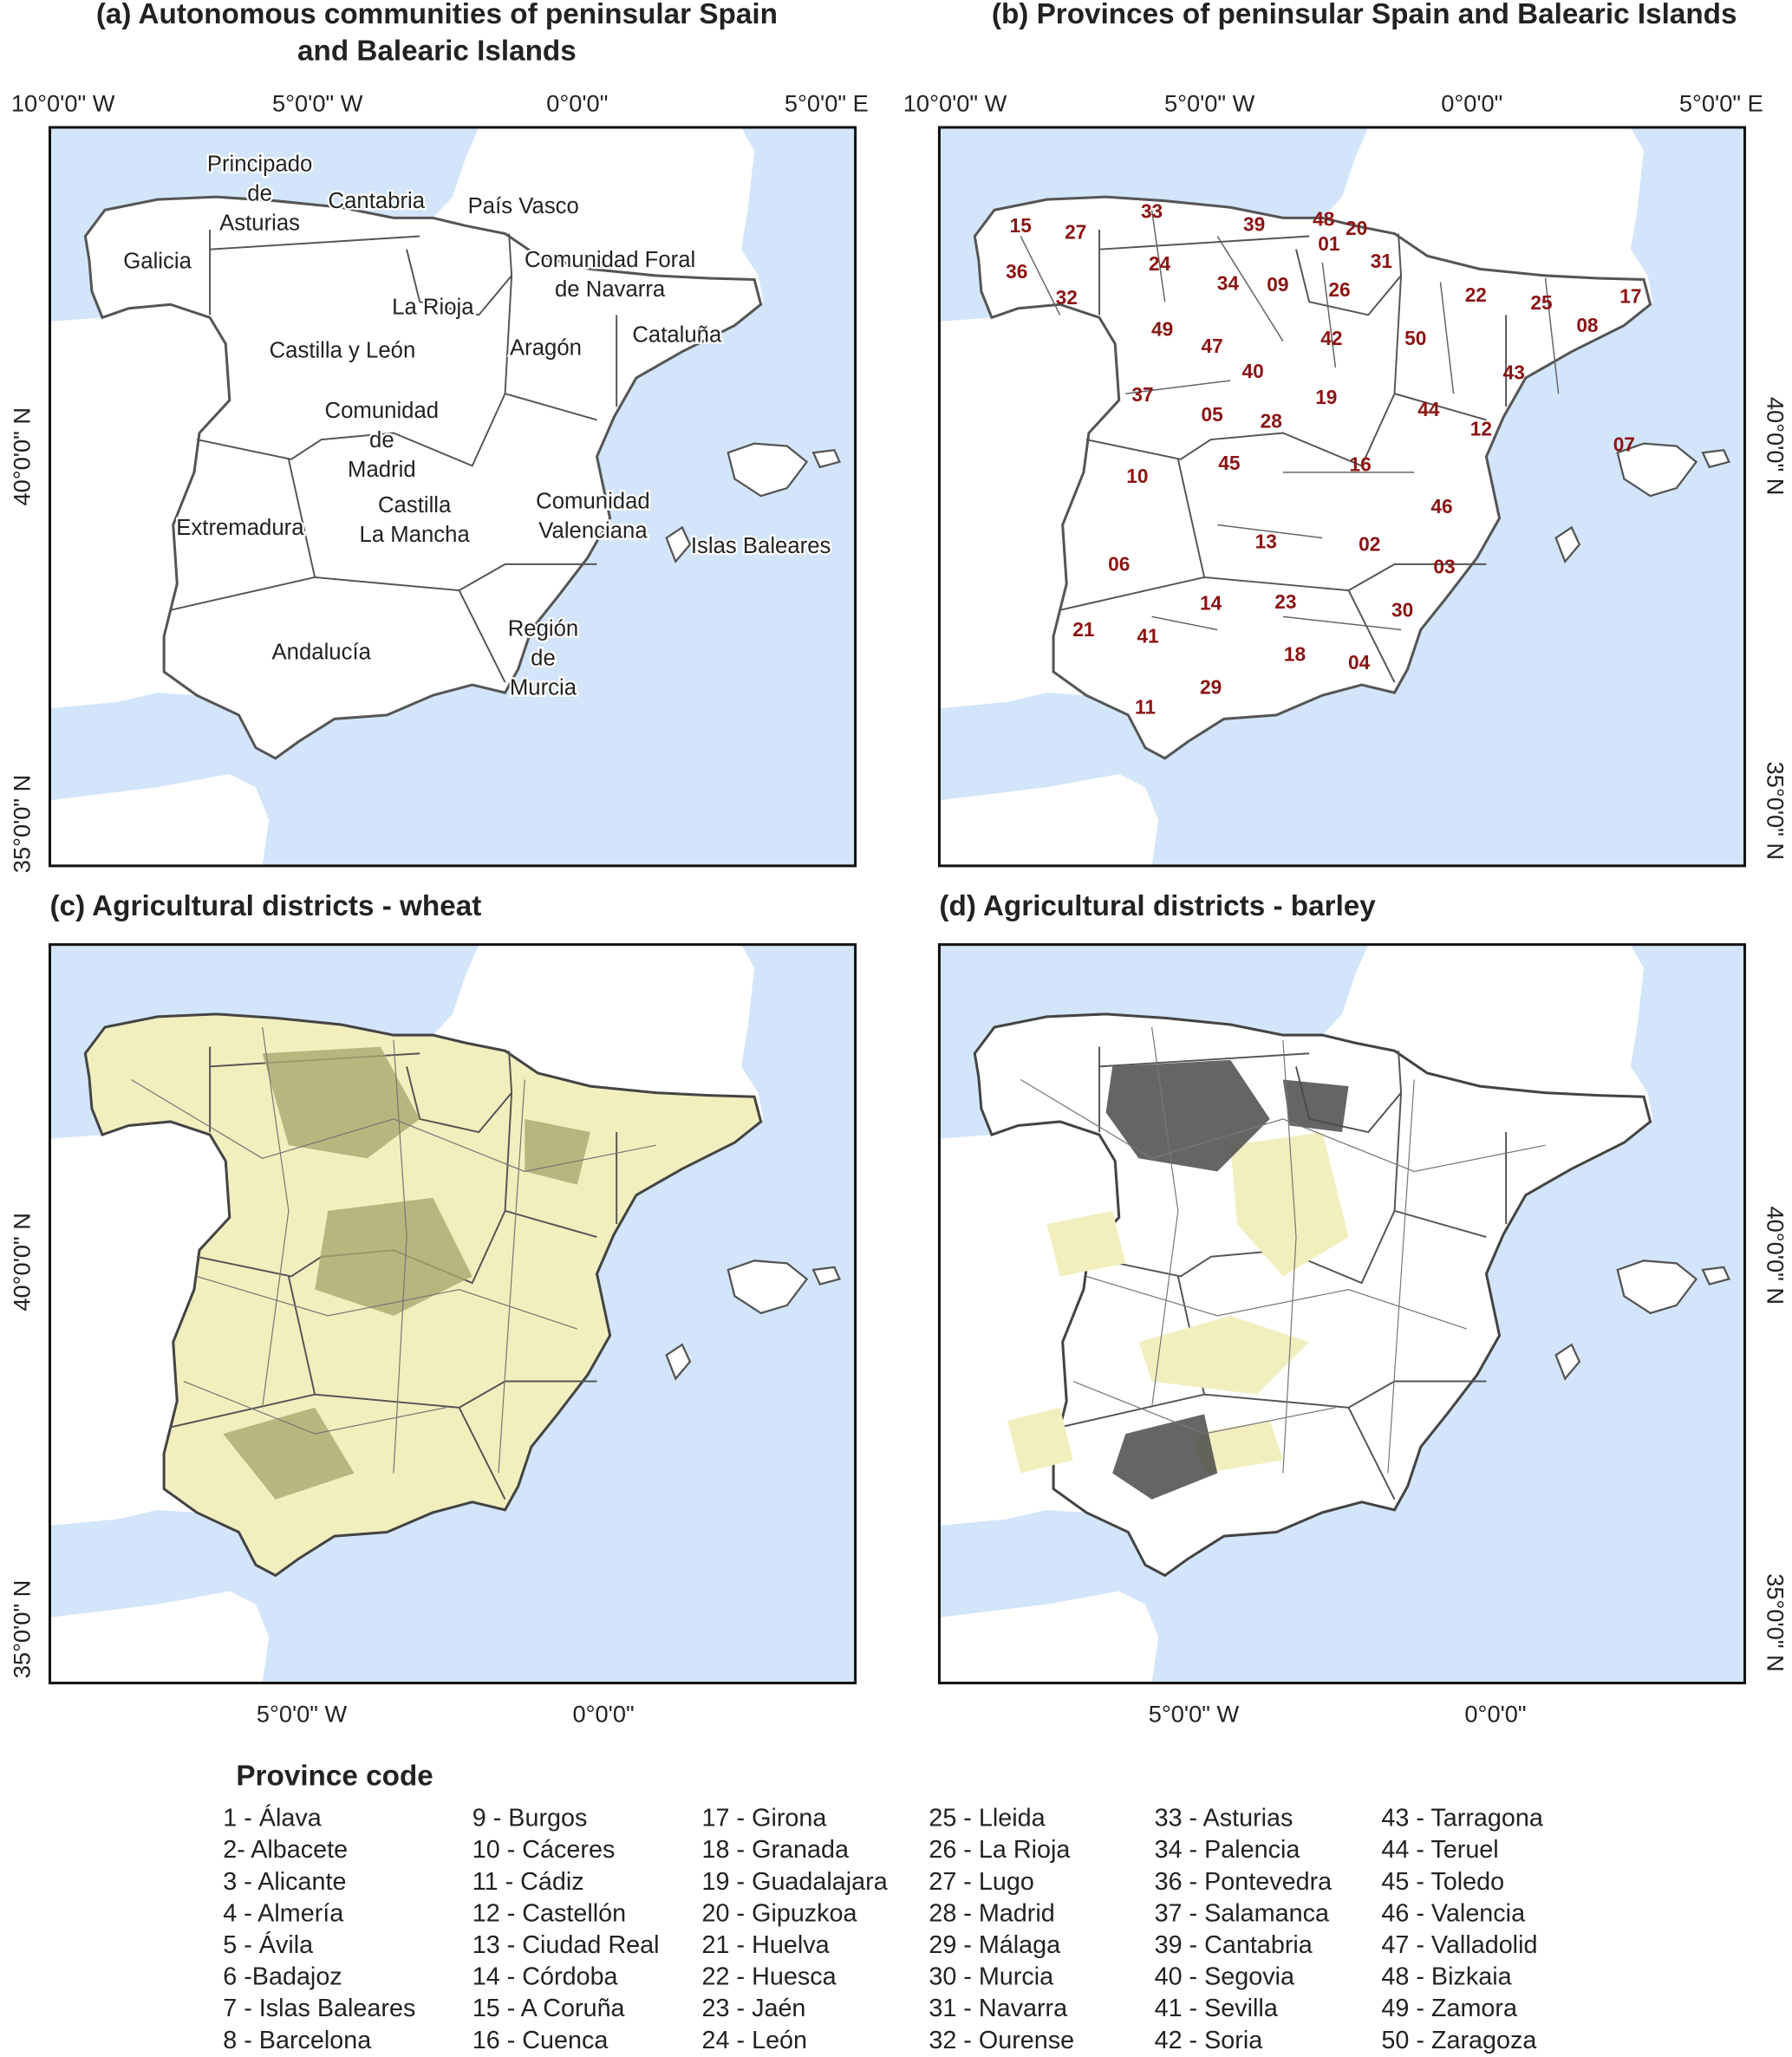  I want to click on region-label: Islas Baleares, so click(761, 546).